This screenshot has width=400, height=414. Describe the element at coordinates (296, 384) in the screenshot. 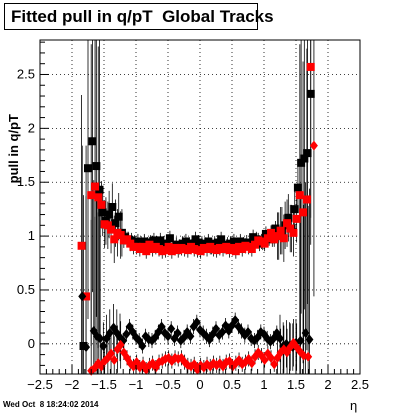

I see `x-tick-label: 1.5` at that location.